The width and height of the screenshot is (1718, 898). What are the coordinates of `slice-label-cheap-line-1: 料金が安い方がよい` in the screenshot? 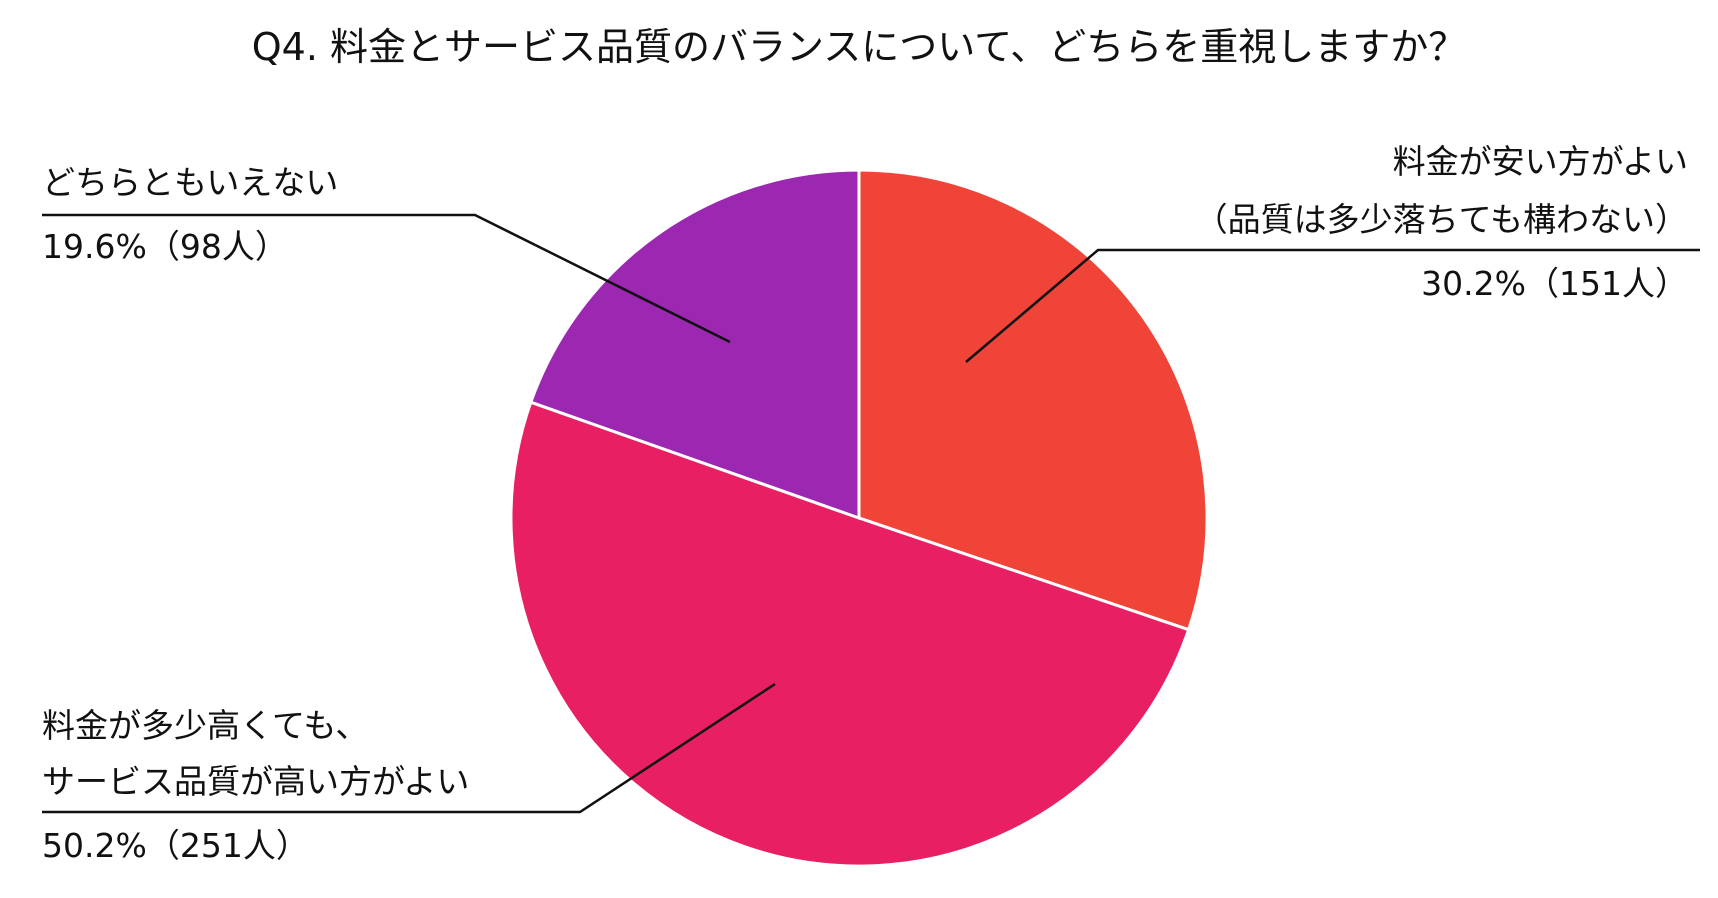 It's located at (1540, 161).